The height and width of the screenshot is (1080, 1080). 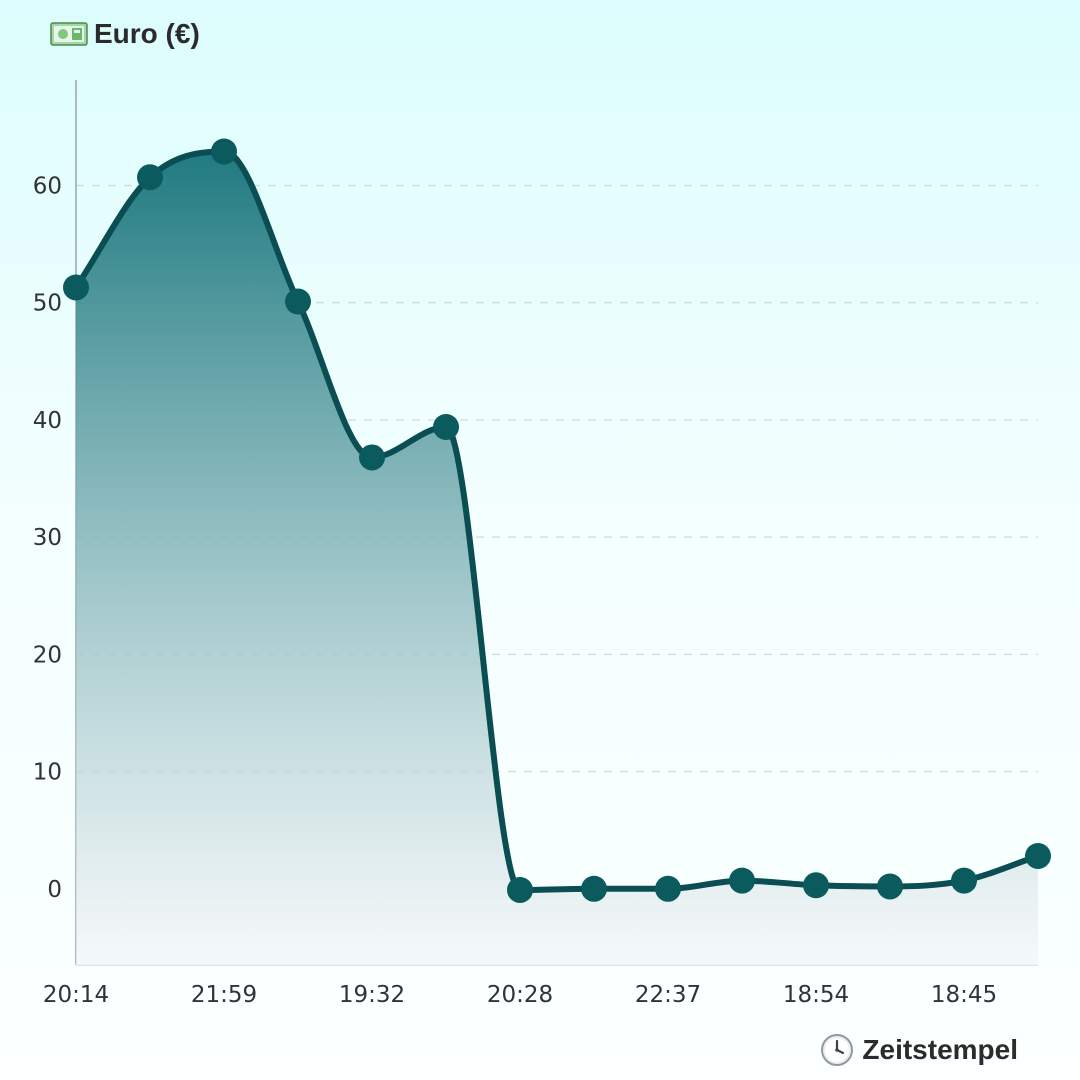 What do you see at coordinates (47, 655) in the screenshot?
I see `y-tick-label: 20` at bounding box center [47, 655].